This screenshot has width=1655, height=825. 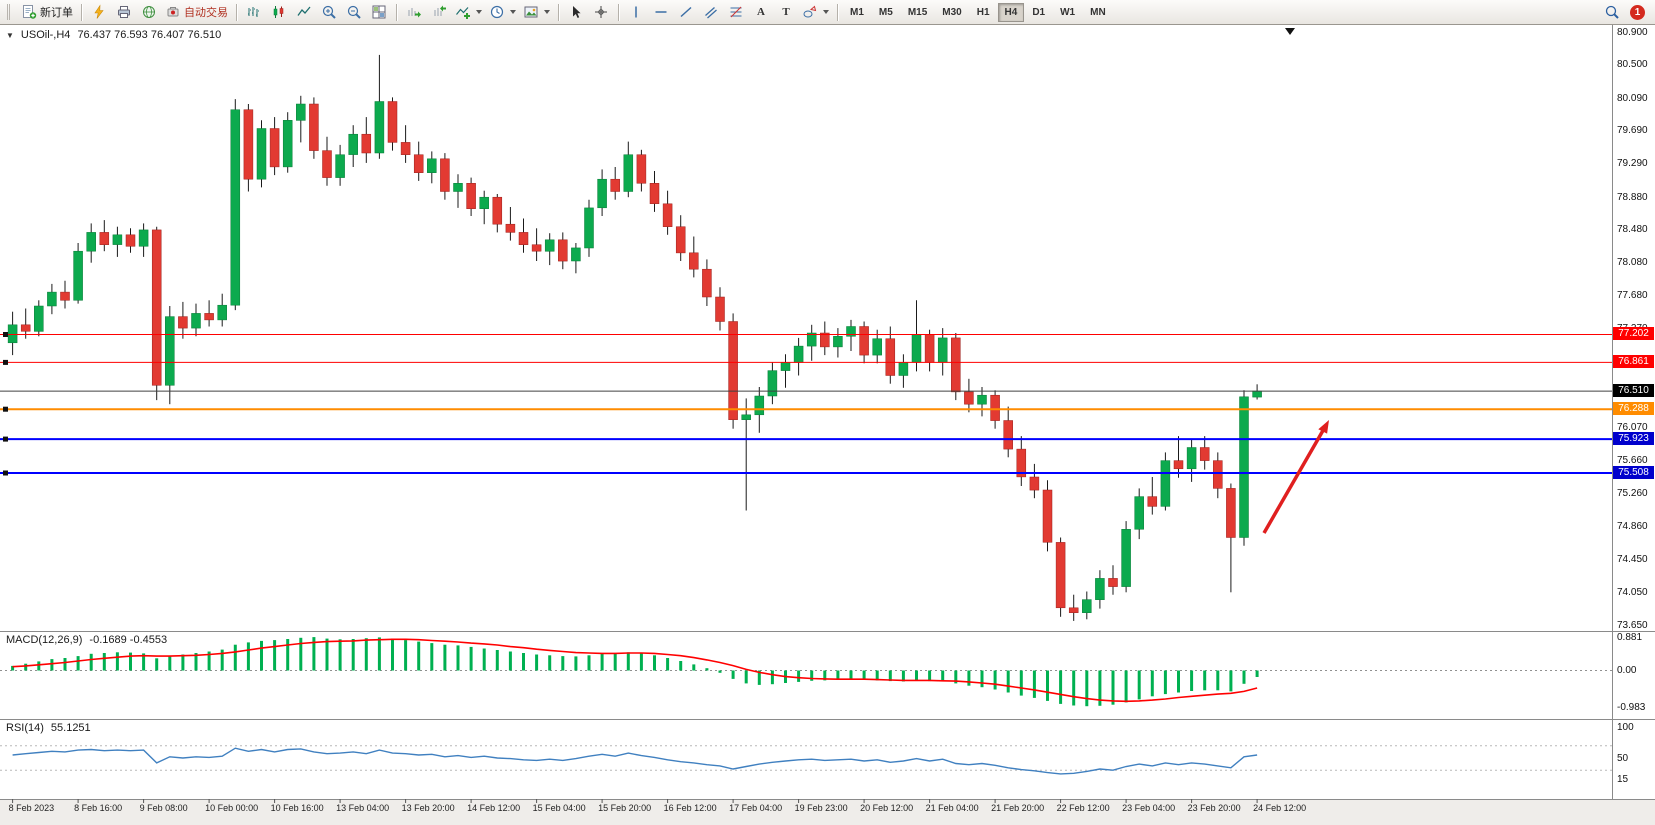 What do you see at coordinates (1633, 409) in the screenshot?
I see `price-line-flag: 76.288` at bounding box center [1633, 409].